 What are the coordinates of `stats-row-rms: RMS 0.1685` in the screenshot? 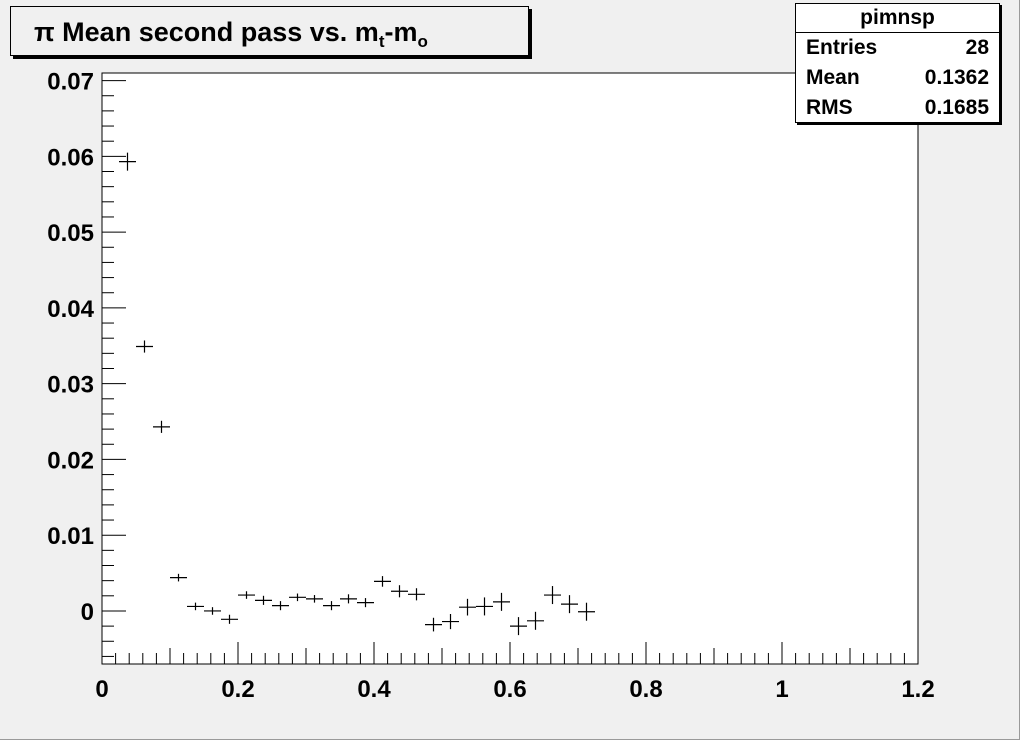 It's located at (897, 108).